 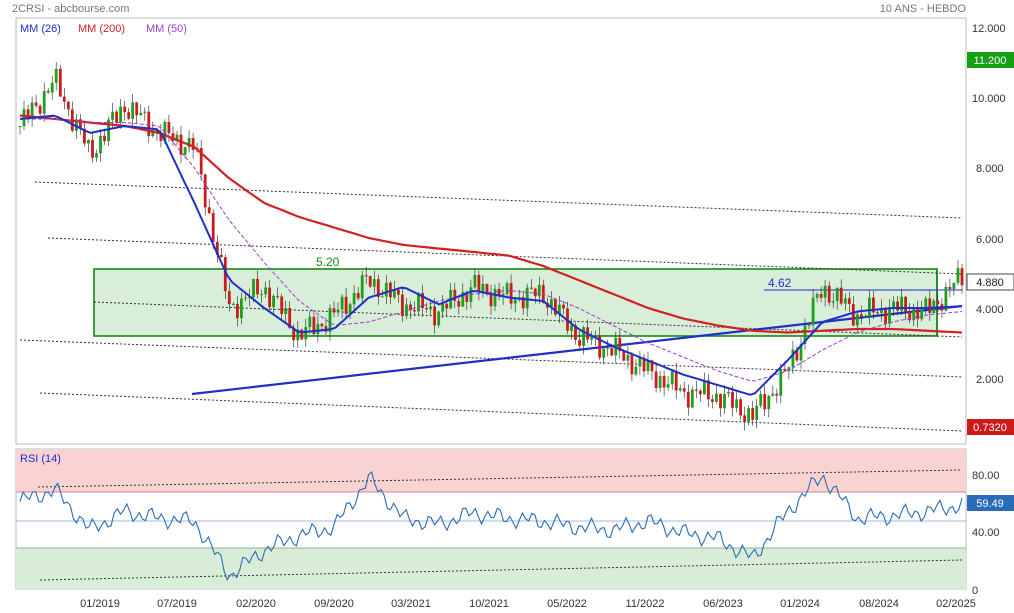 What do you see at coordinates (990, 503) in the screenshot?
I see `rsi-badge` at bounding box center [990, 503].